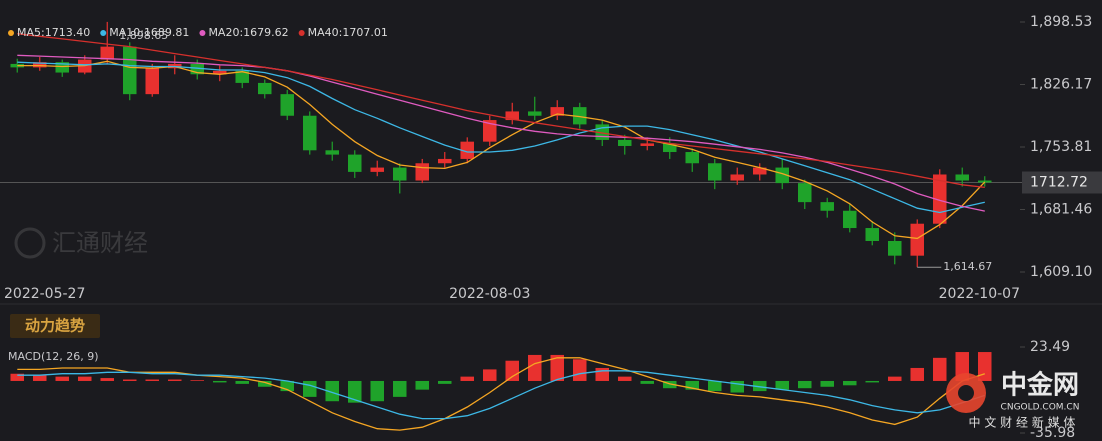 The width and height of the screenshot is (1102, 441). I want to click on y-tick-label: -35.98, so click(1052, 433).